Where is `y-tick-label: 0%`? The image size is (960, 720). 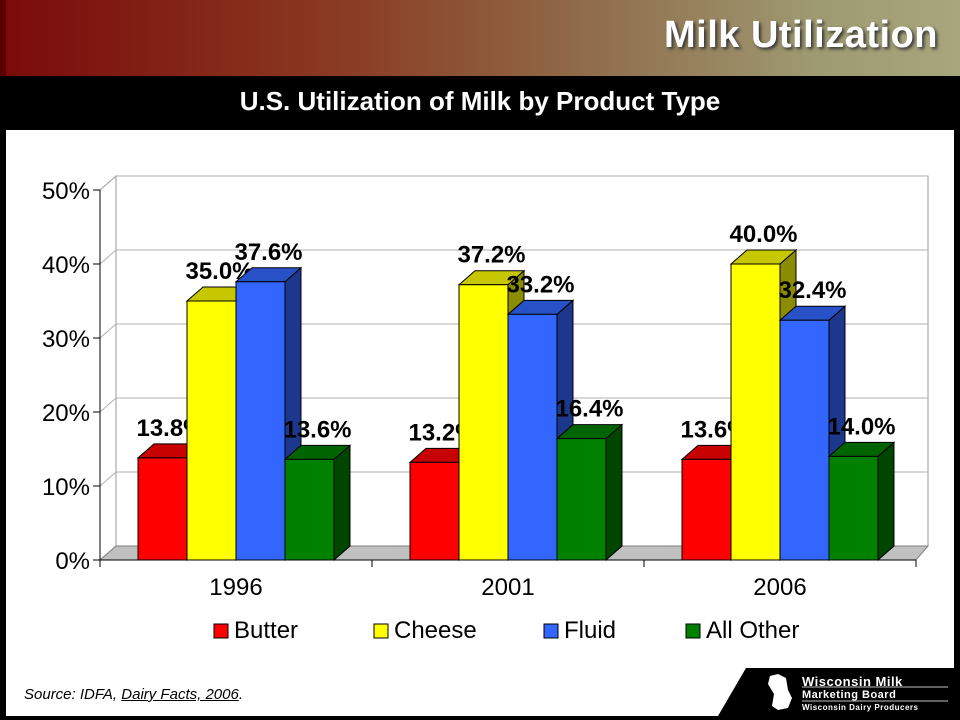
y-tick-label: 0% is located at coordinates (72, 561).